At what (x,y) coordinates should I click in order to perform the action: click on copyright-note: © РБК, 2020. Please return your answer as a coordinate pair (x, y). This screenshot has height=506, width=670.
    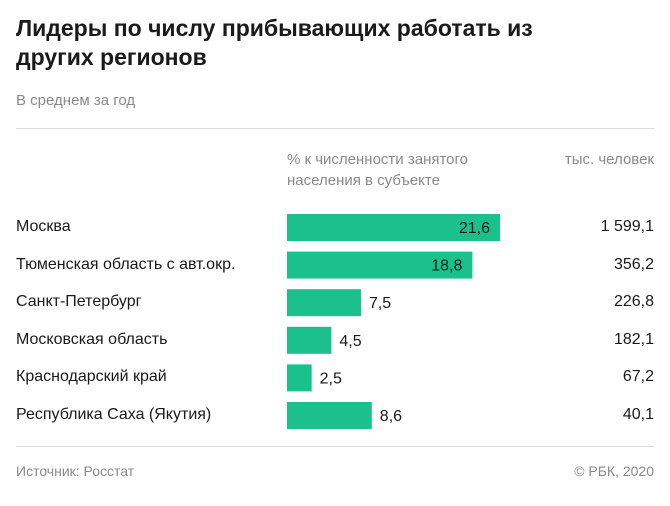
    Looking at the image, I should click on (614, 471).